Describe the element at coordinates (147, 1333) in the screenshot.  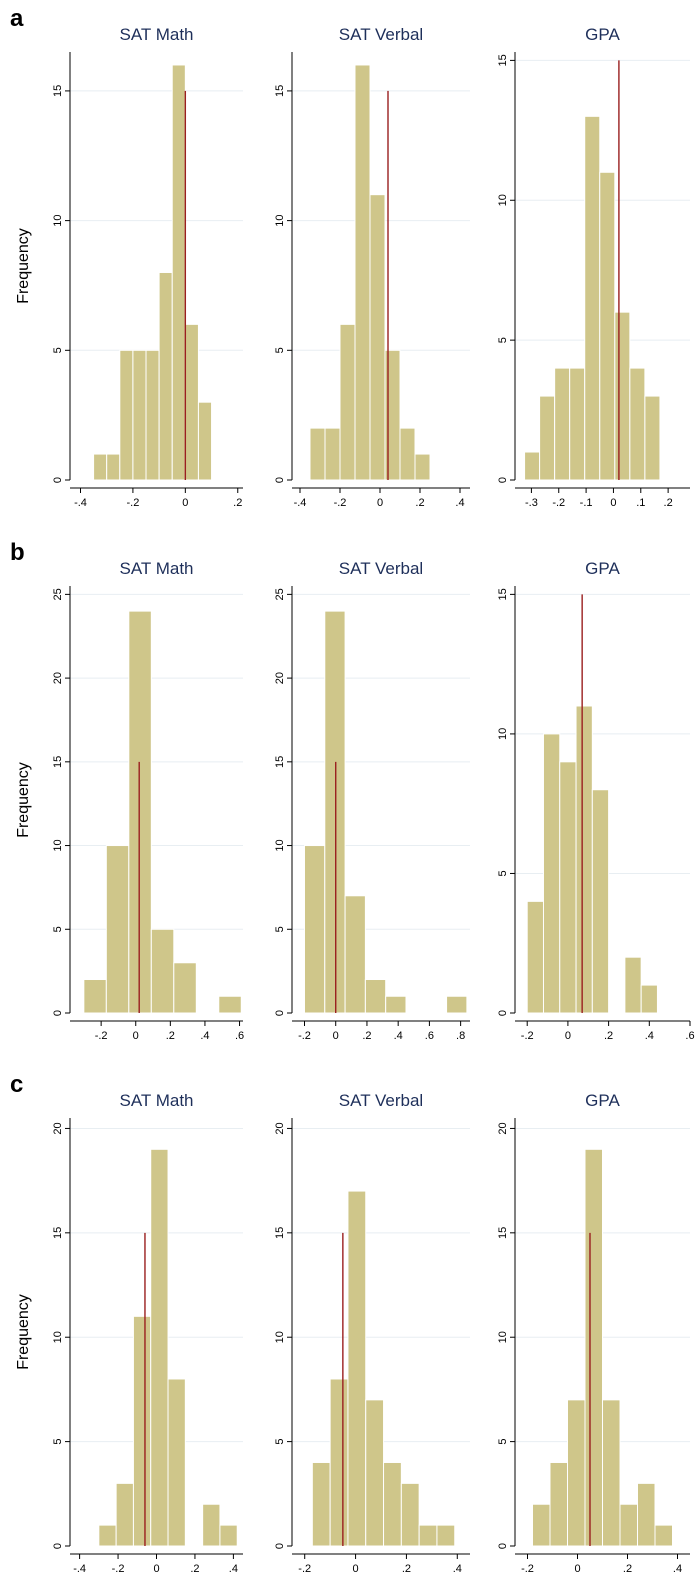
I see `plot-c-1: SAT Math 0 5 10 15 20 -.4 -.2 0 .2 .4` at that location.